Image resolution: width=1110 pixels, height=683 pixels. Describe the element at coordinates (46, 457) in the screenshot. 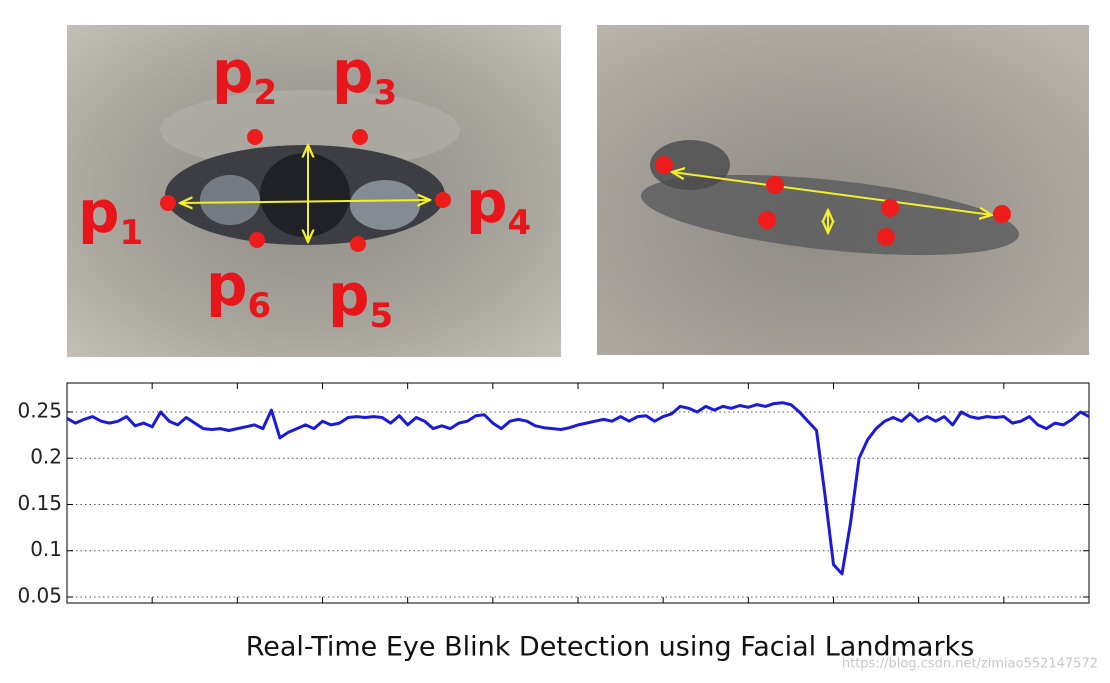

I see `y-tick-label: 0.2` at that location.